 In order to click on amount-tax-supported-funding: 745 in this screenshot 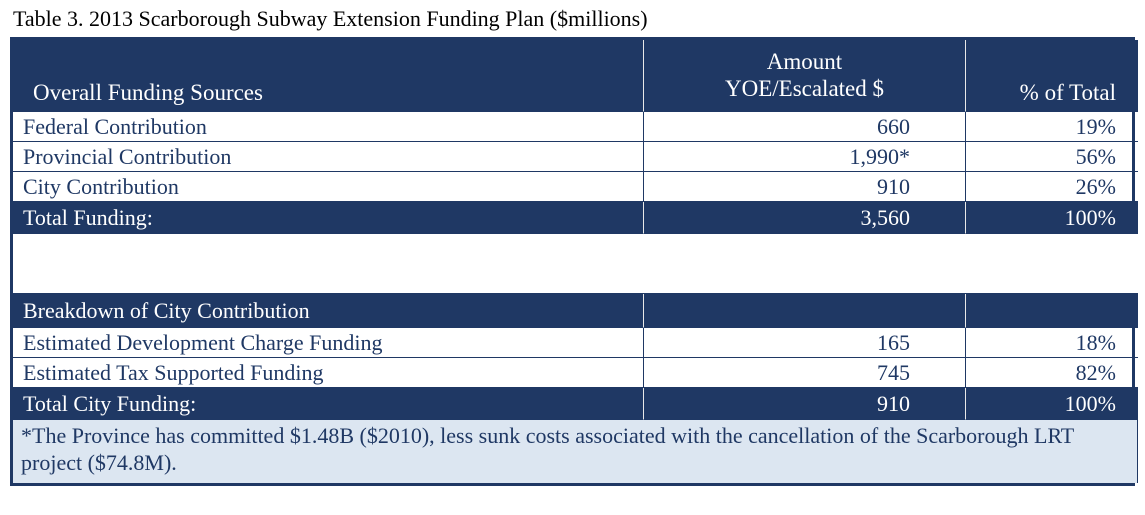, I will do `click(805, 373)`.